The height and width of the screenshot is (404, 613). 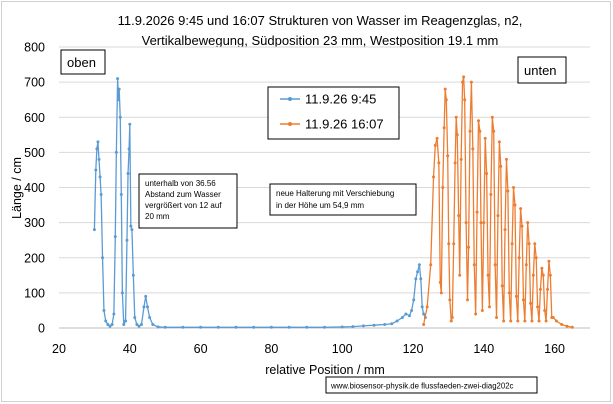 What do you see at coordinates (183, 194) in the screenshot?
I see `note-left-line-2: Abstand zum Wasser` at bounding box center [183, 194].